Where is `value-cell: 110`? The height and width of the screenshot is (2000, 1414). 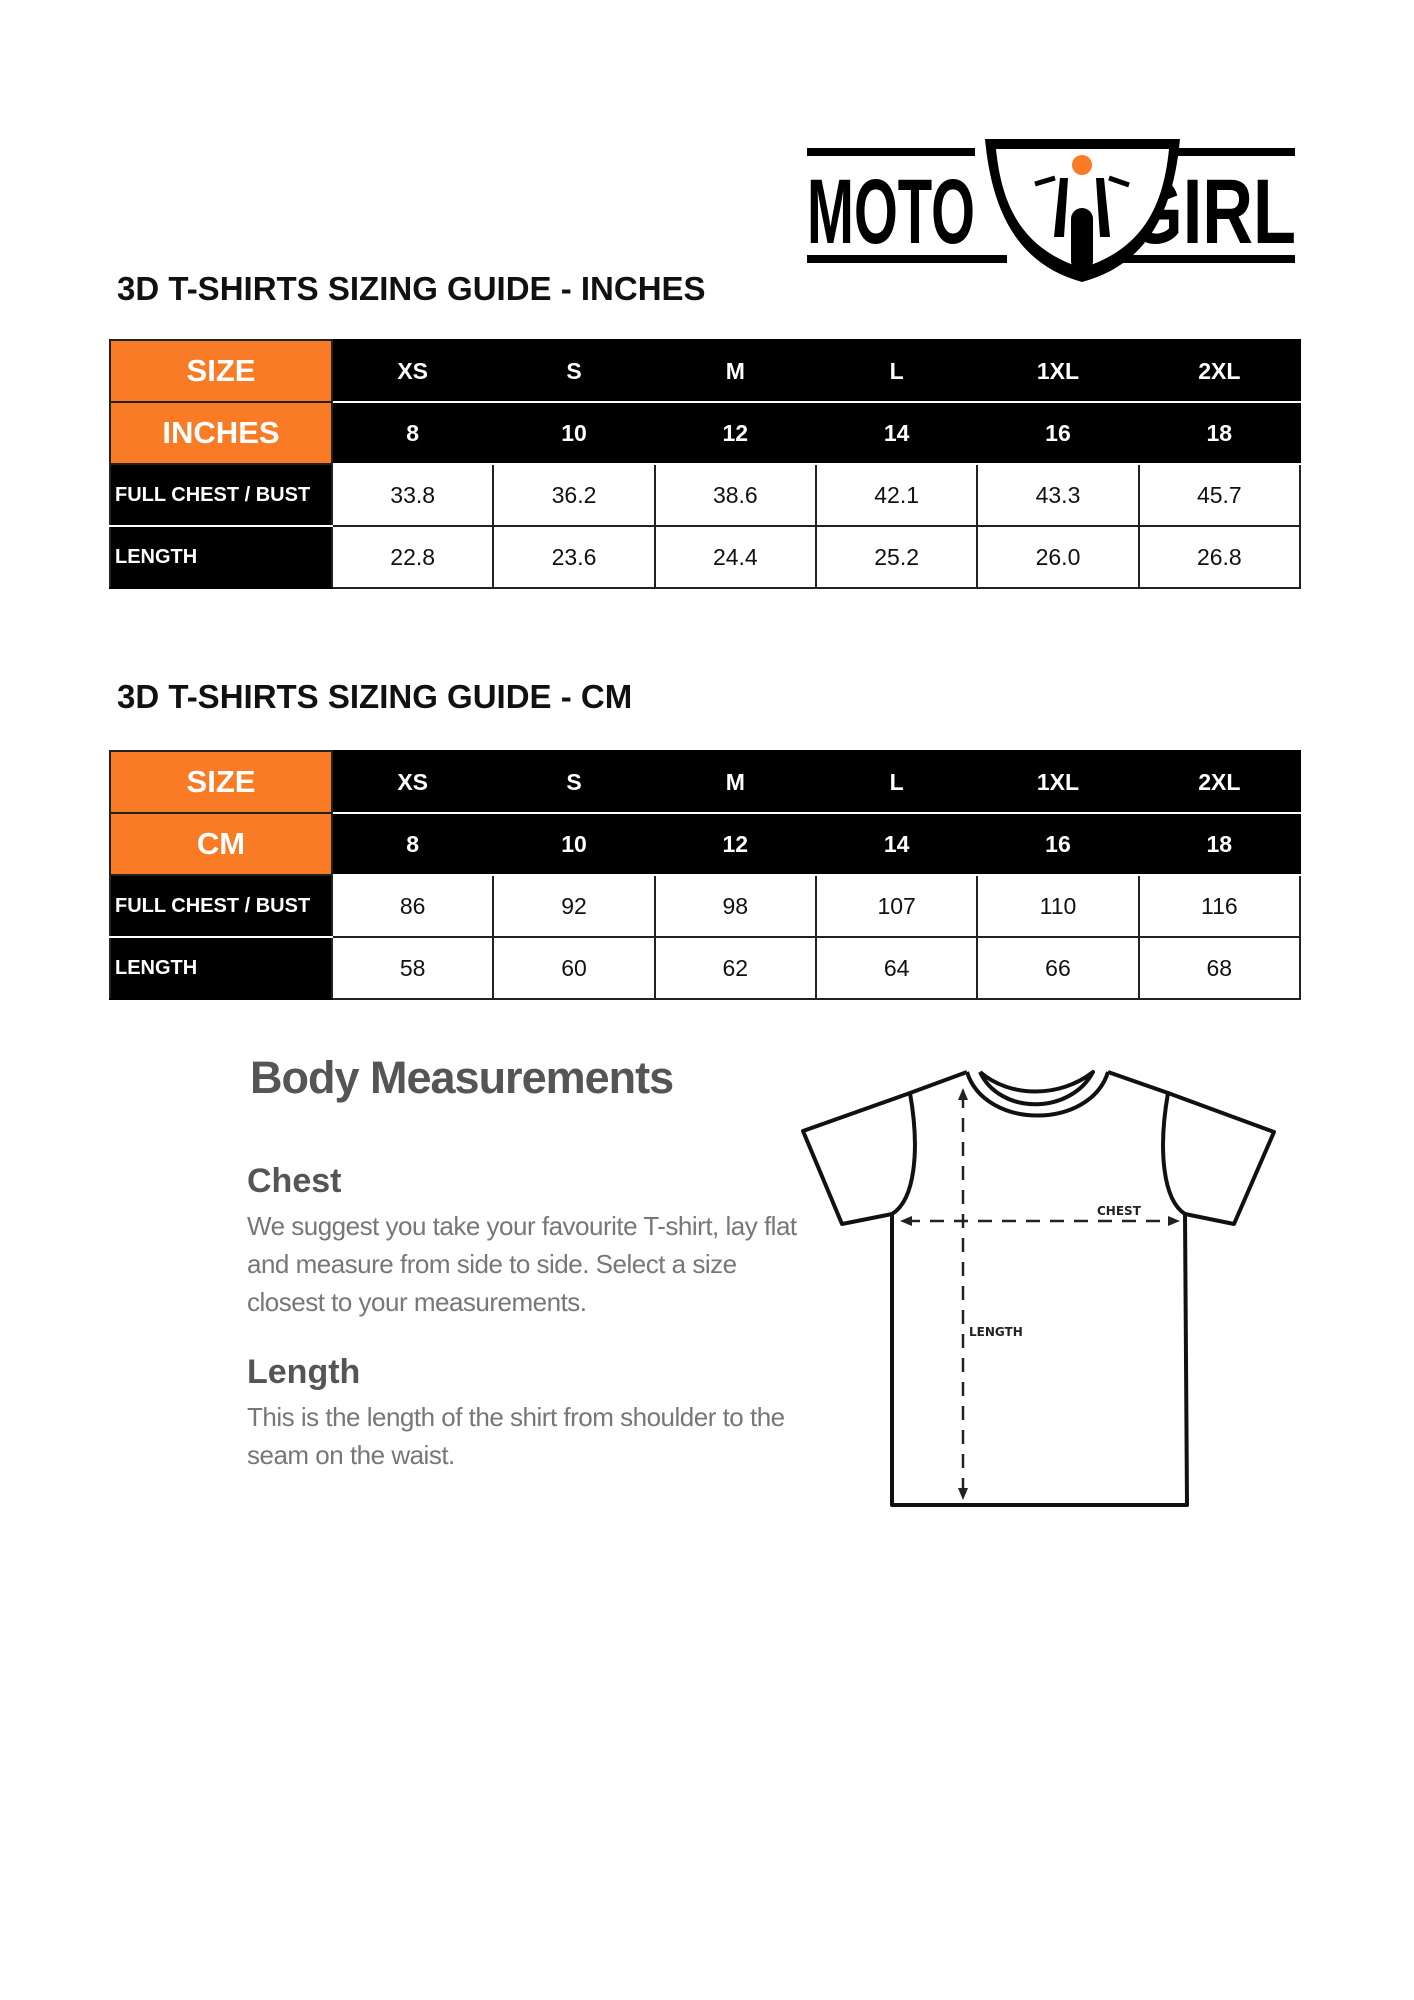
value-cell: 110 is located at coordinates (1058, 906).